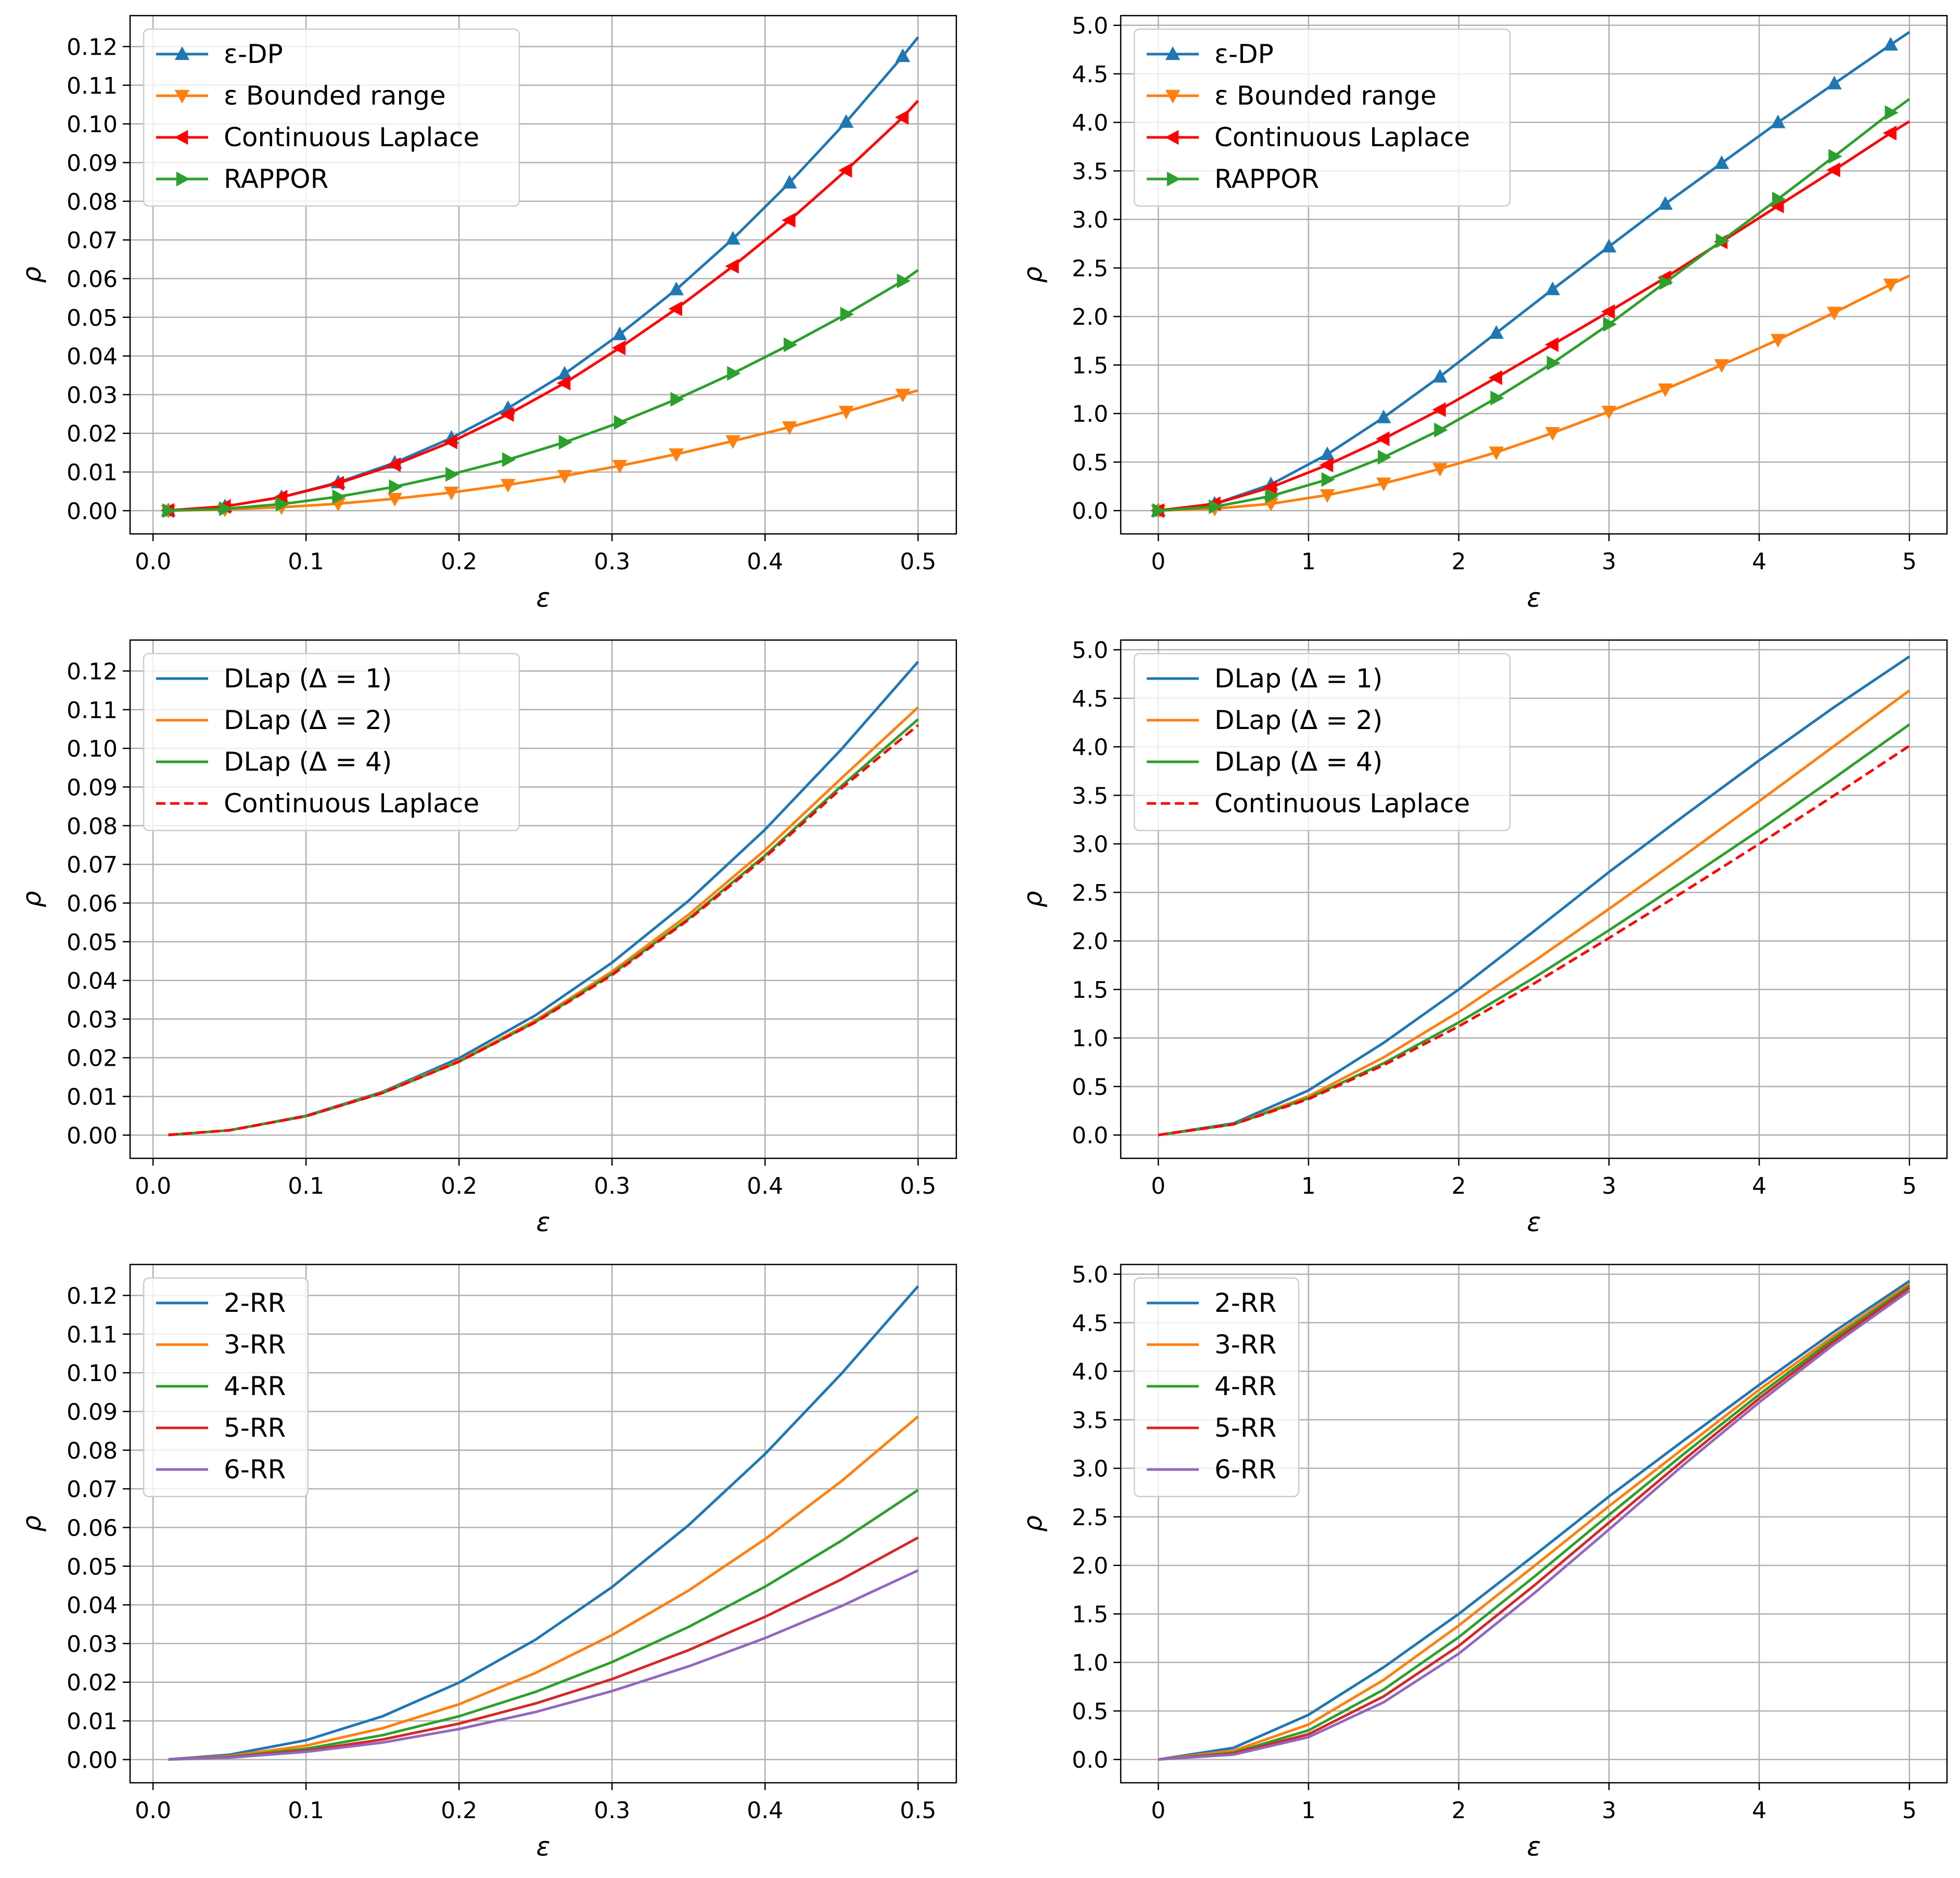 The width and height of the screenshot is (1960, 1878). What do you see at coordinates (1245, 1428) in the screenshot?
I see `legend-label: 5-RR` at bounding box center [1245, 1428].